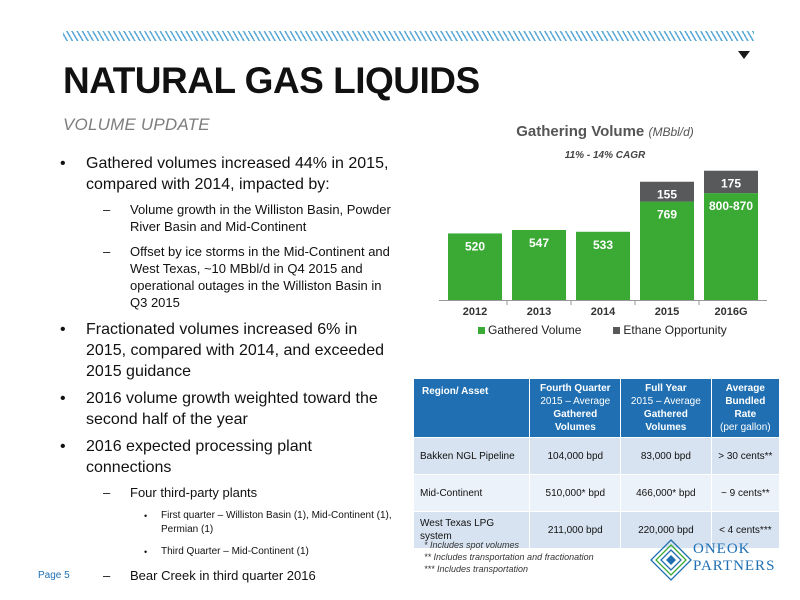 The width and height of the screenshot is (800, 600). I want to click on legend-item-gathered: Gathered Volume, so click(529, 330).